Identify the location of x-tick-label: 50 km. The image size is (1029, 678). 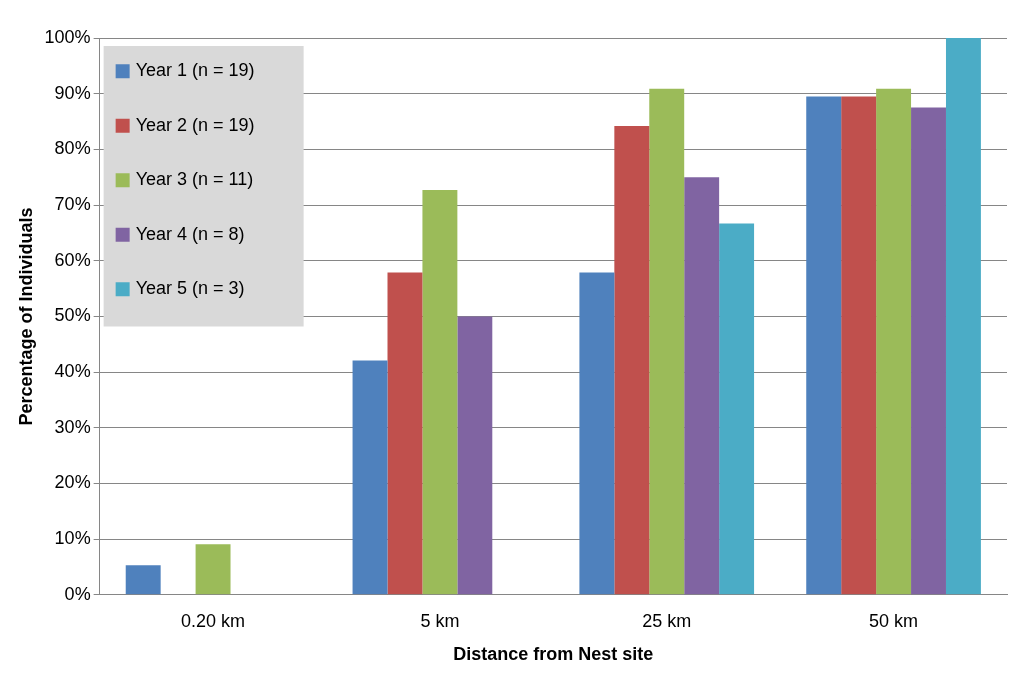
(894, 620).